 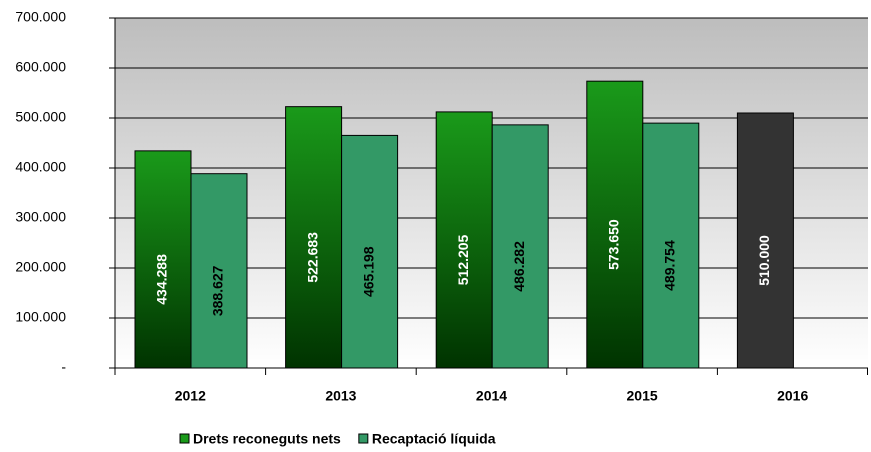 What do you see at coordinates (40, 117) in the screenshot?
I see `y-tick-label: 500.000` at bounding box center [40, 117].